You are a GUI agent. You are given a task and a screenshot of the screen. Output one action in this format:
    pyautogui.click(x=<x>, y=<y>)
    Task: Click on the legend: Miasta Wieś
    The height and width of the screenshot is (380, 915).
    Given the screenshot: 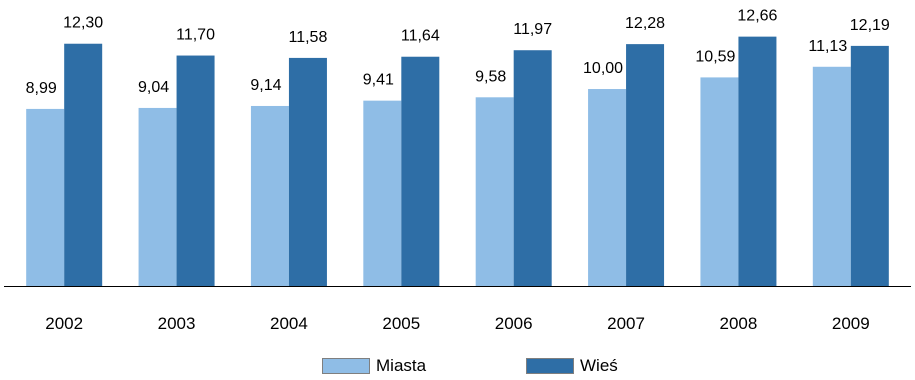 What is the action you would take?
    pyautogui.click(x=457, y=367)
    